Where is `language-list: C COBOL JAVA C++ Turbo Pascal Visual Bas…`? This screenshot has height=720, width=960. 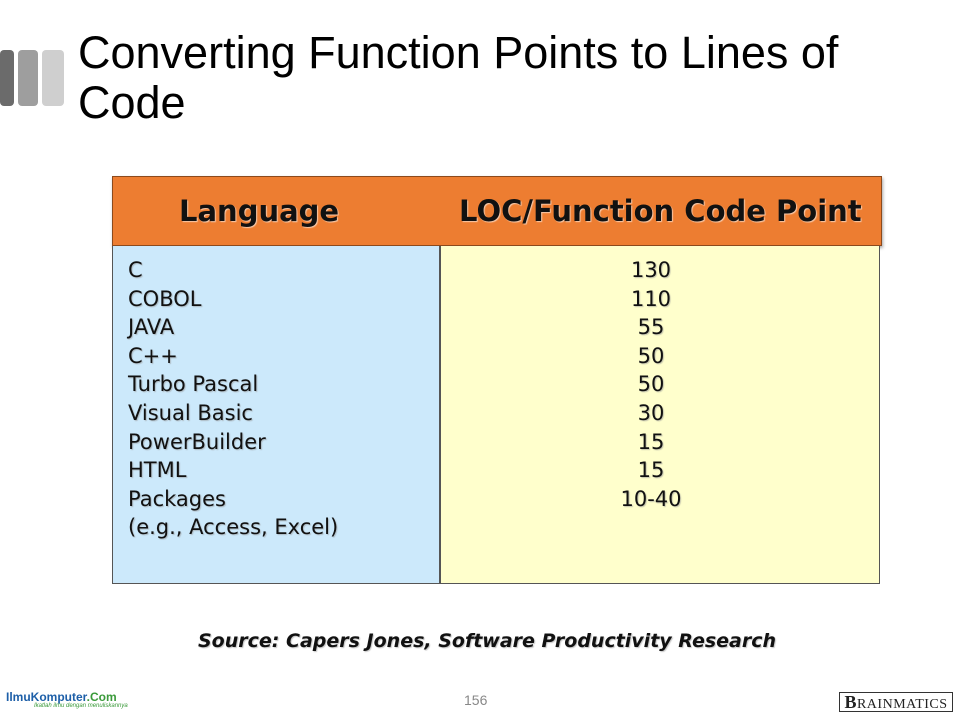
language-list: C COBOL JAVA C++ Turbo Pascal Visual Bas… is located at coordinates (233, 399).